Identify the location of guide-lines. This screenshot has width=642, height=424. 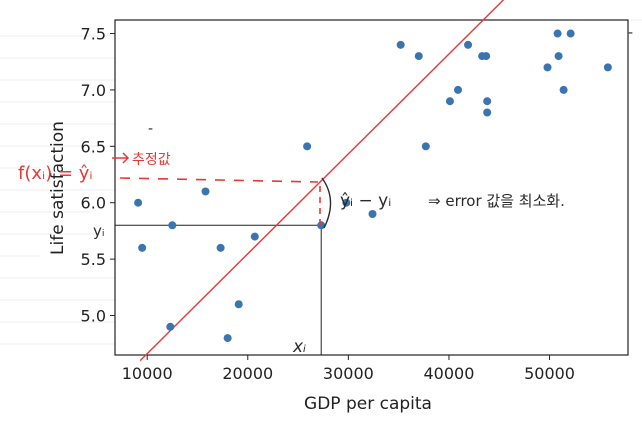
(218, 289).